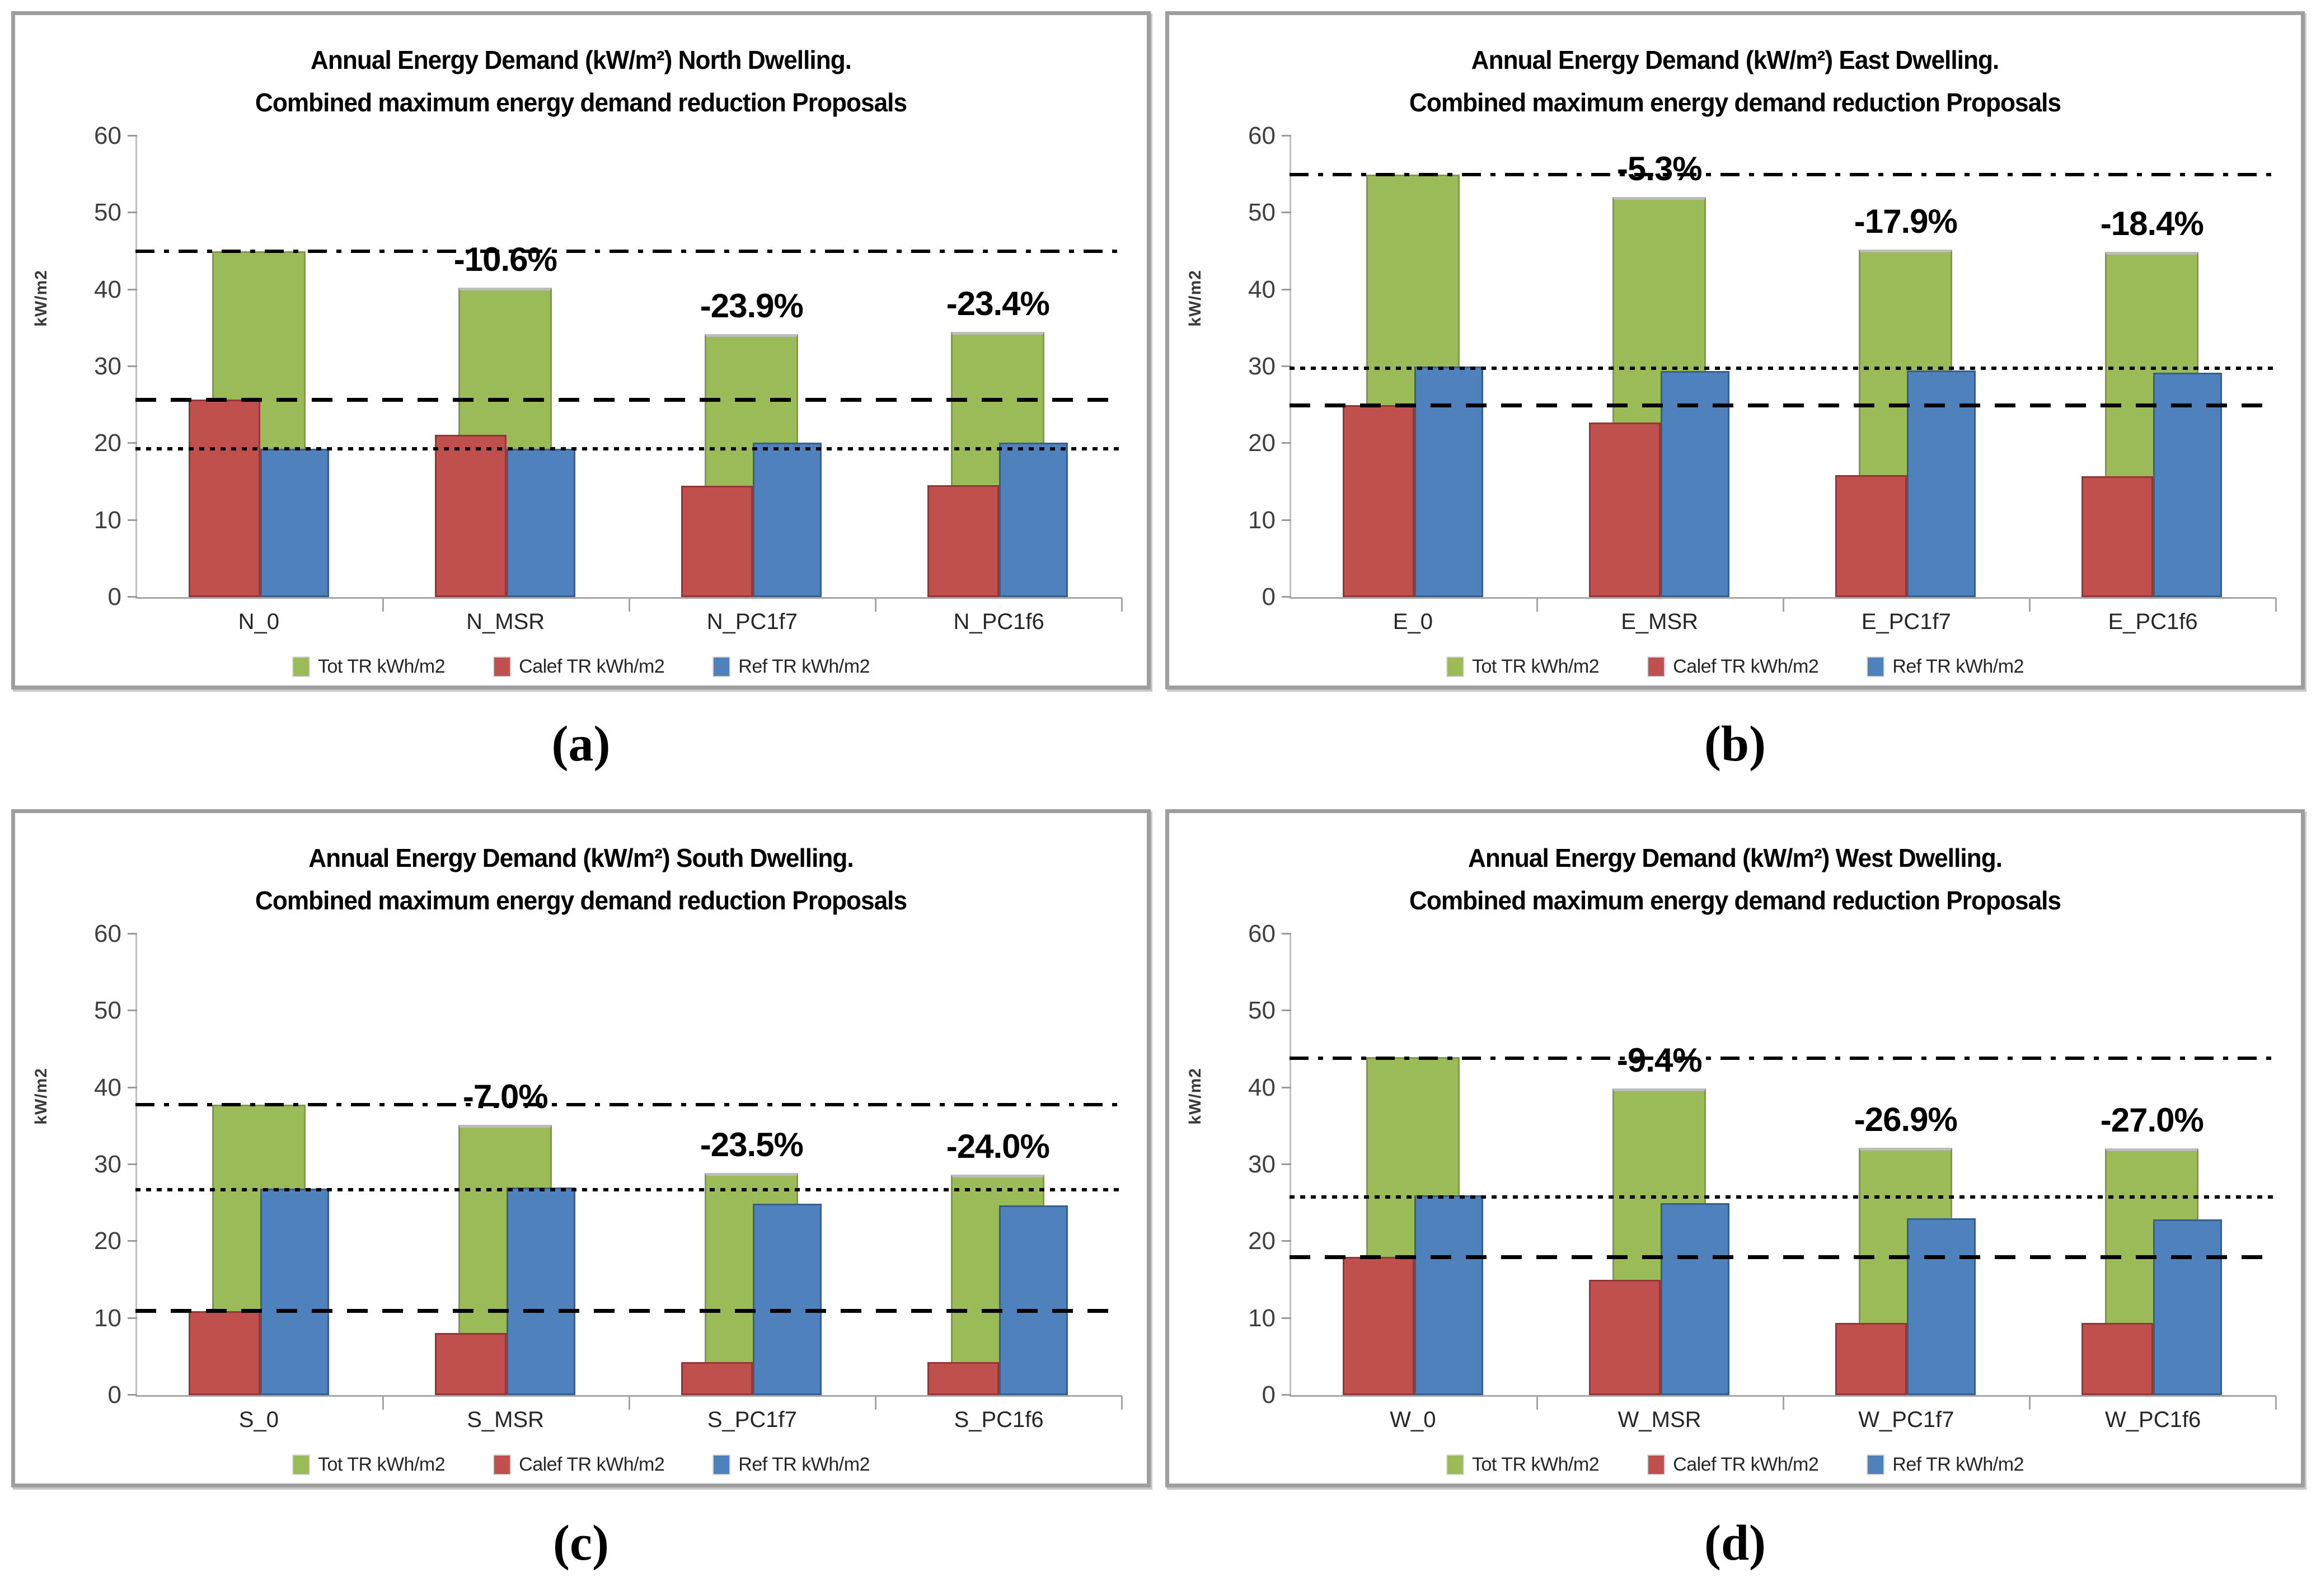 Image resolution: width=2316 pixels, height=1596 pixels. I want to click on bar-ref-E_PC1f7, so click(1941, 483).